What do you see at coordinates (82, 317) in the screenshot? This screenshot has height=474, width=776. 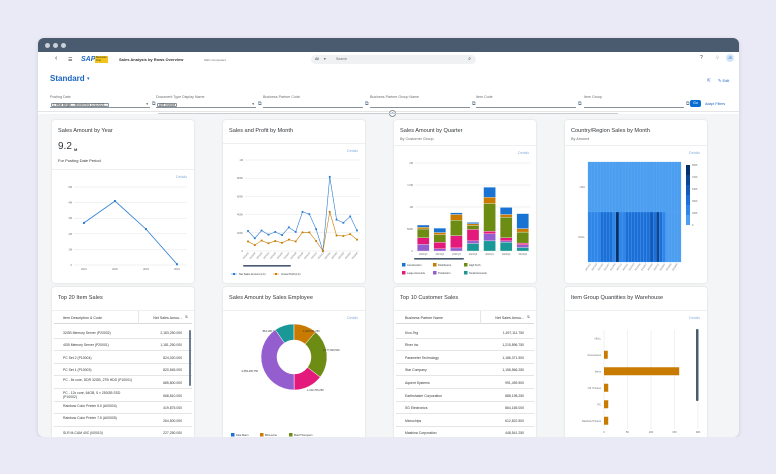 I see `column-header: Item Description & Code` at bounding box center [82, 317].